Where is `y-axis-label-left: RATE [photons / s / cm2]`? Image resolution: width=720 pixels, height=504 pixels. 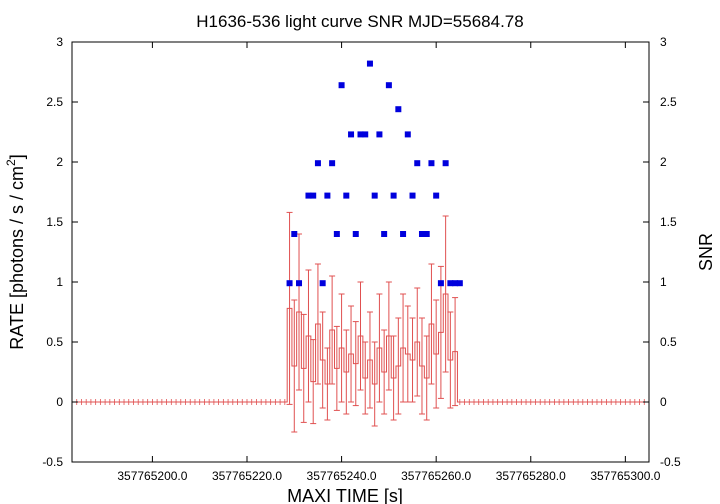 y-axis-label-left: RATE [photons / s / cm2] is located at coordinates (15, 251).